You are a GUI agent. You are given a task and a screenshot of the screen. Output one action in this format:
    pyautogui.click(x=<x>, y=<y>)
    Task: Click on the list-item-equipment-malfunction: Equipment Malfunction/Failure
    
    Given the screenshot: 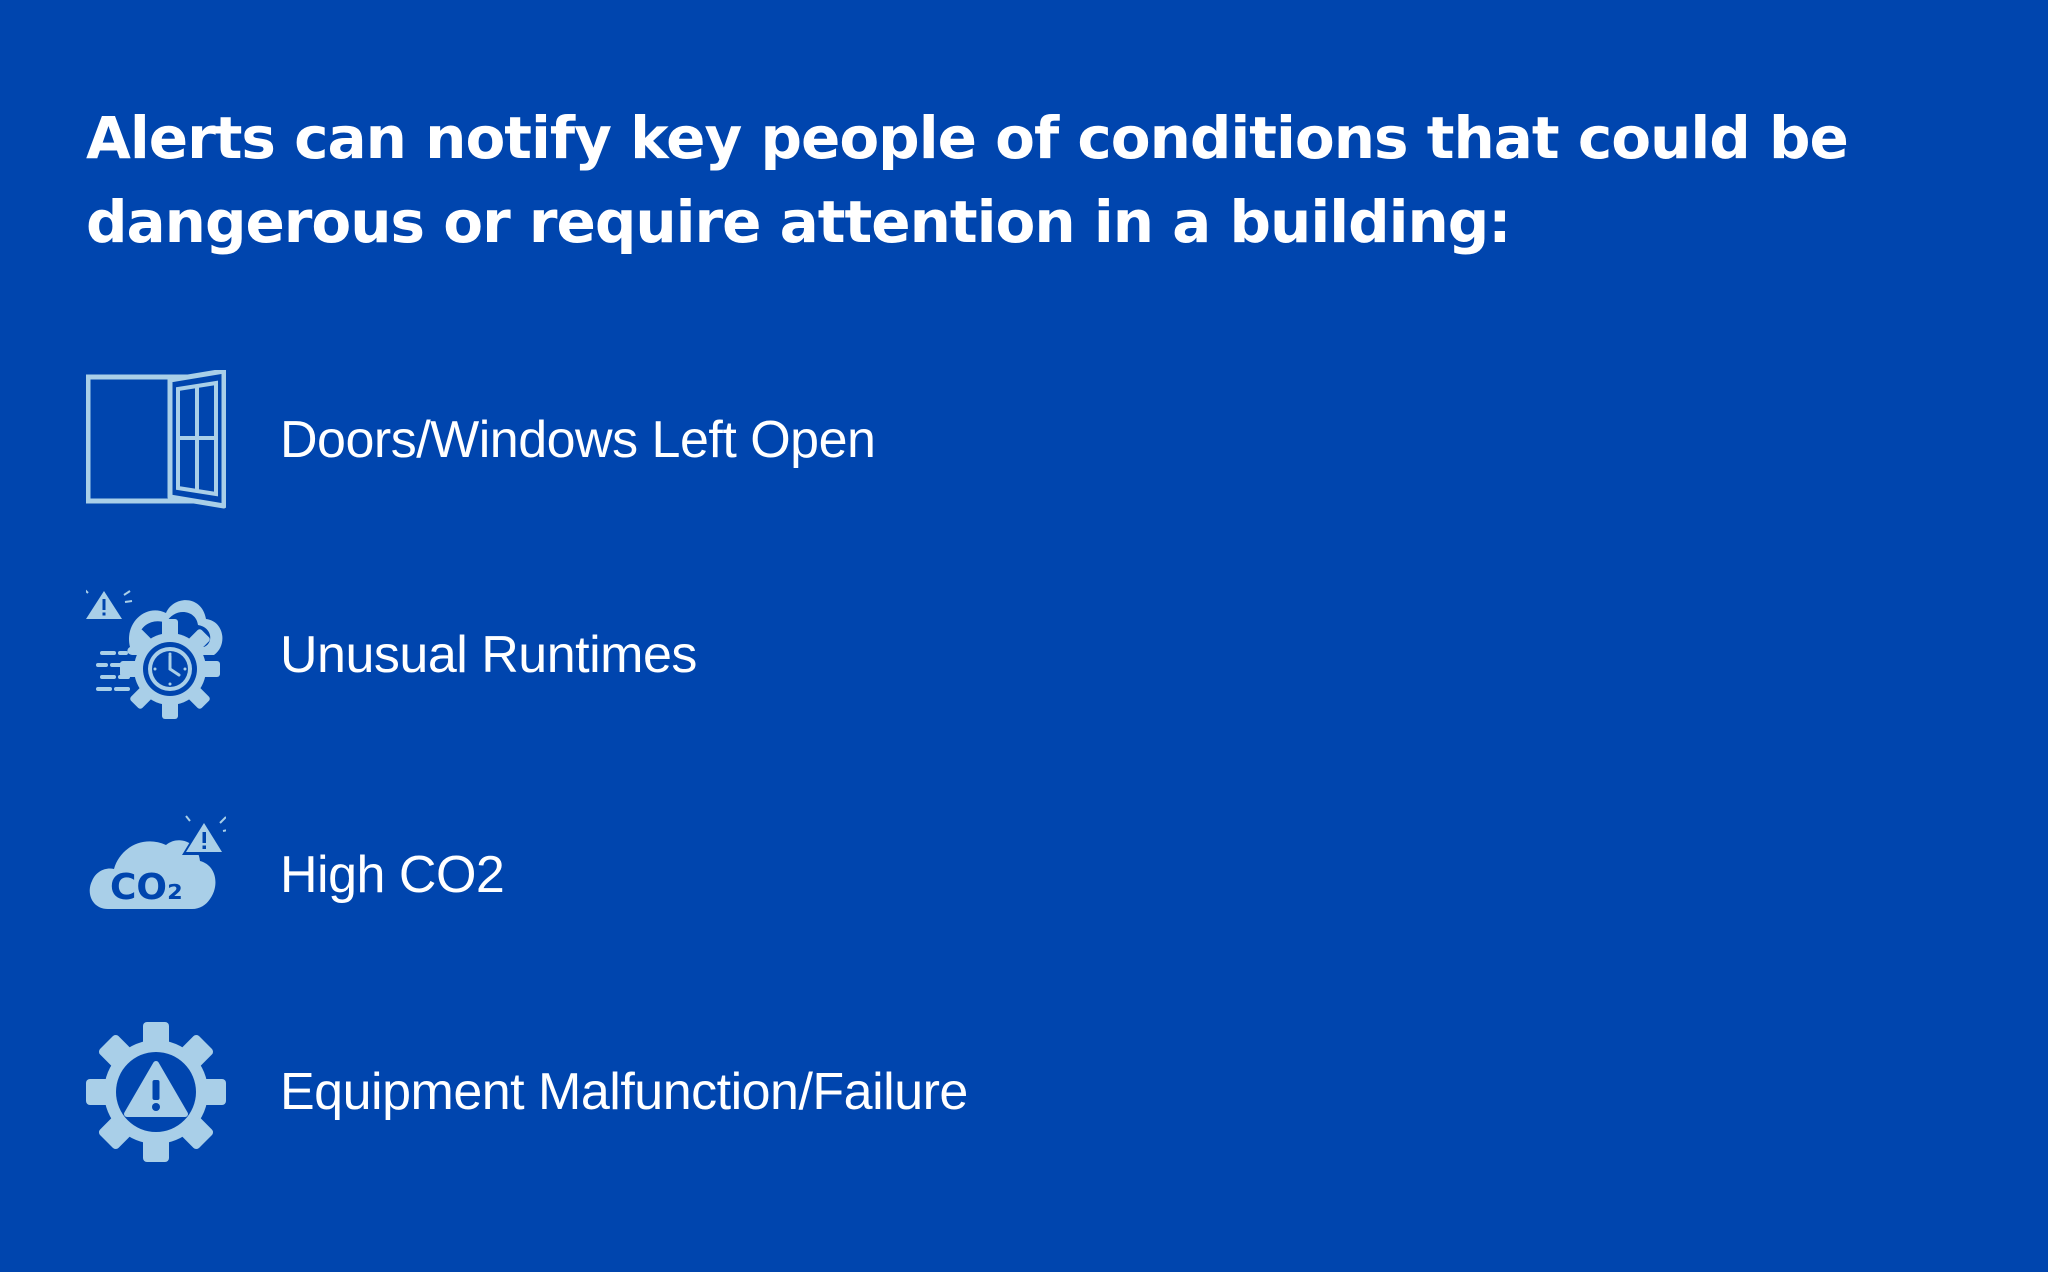 What is the action you would take?
    pyautogui.click(x=686, y=1092)
    